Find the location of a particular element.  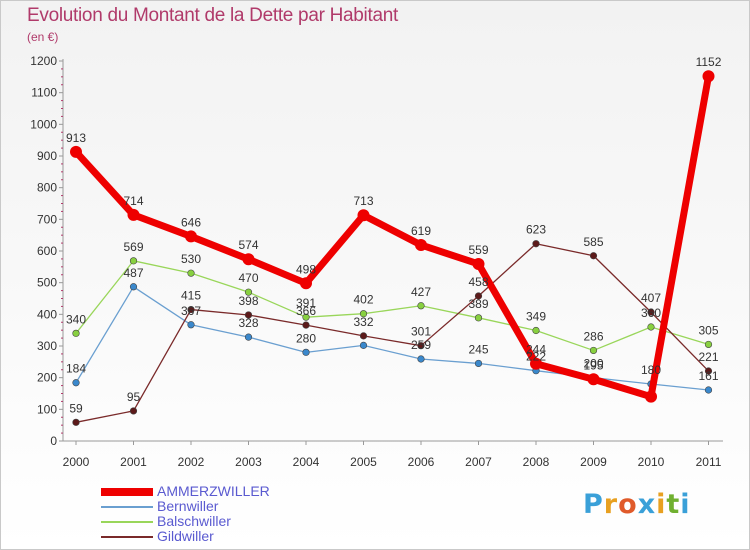

data-label-bernwiller: 245 is located at coordinates (478, 349).